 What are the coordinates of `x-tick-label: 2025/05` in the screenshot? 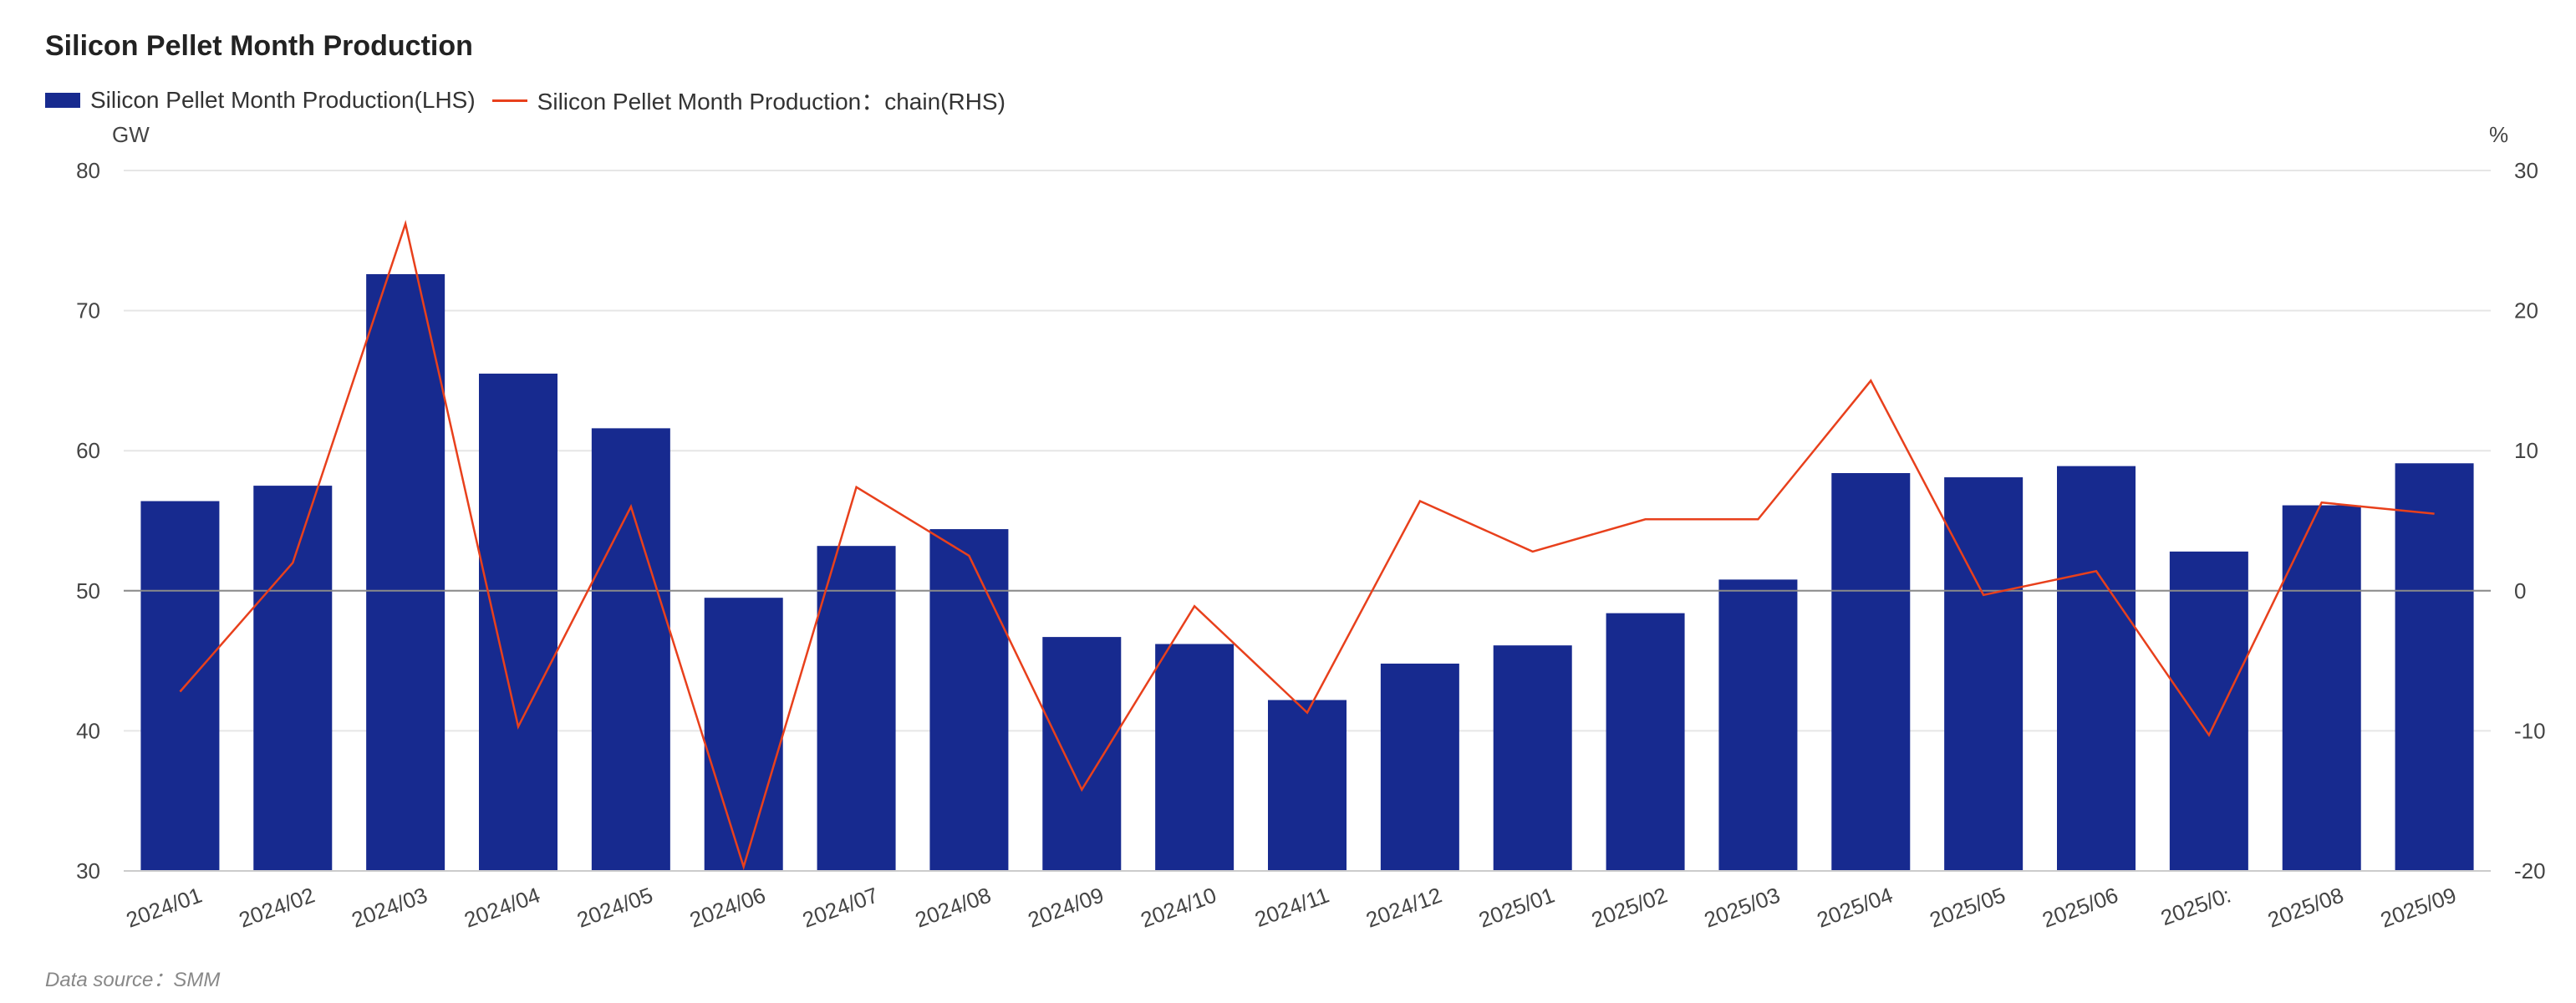 It's located at (1968, 907).